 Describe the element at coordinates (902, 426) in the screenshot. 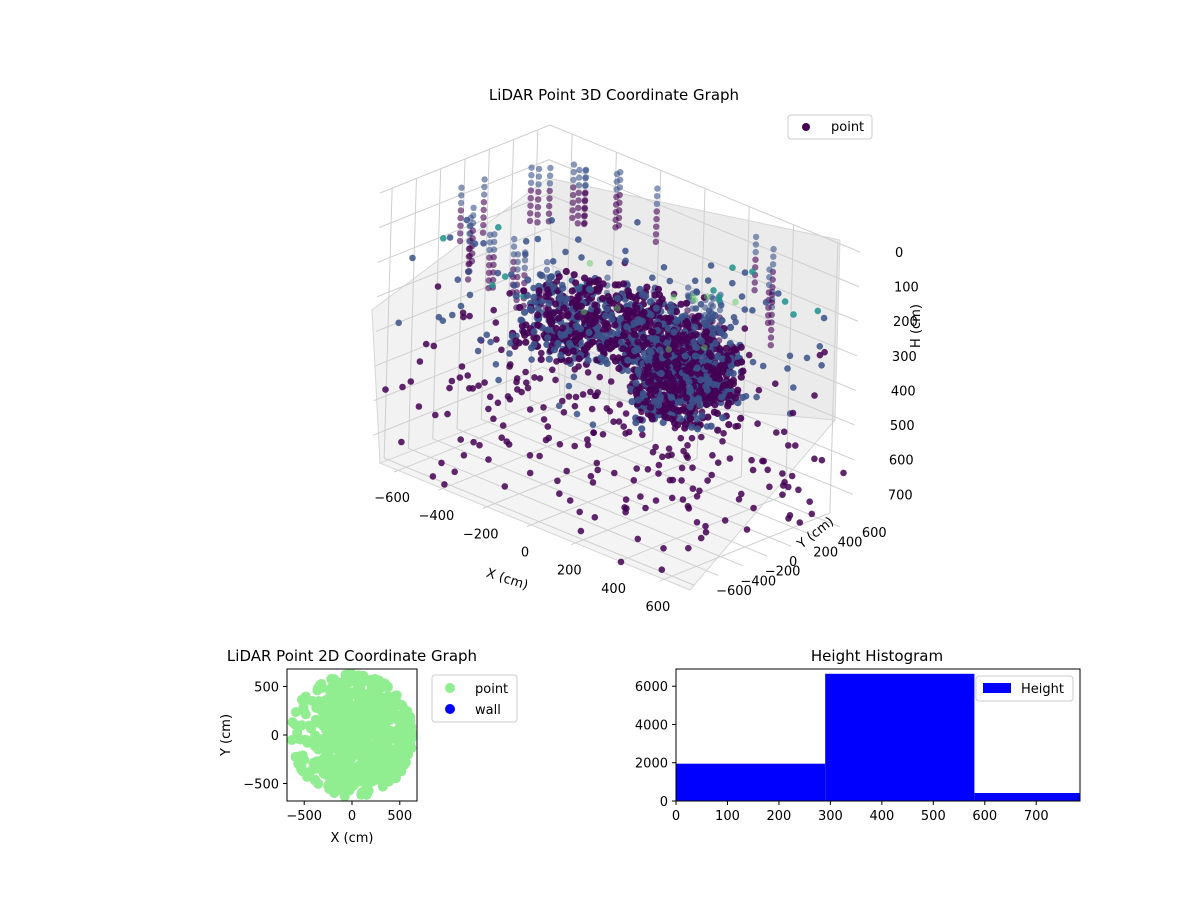

I see `z-tick-label-3d: 500` at that location.